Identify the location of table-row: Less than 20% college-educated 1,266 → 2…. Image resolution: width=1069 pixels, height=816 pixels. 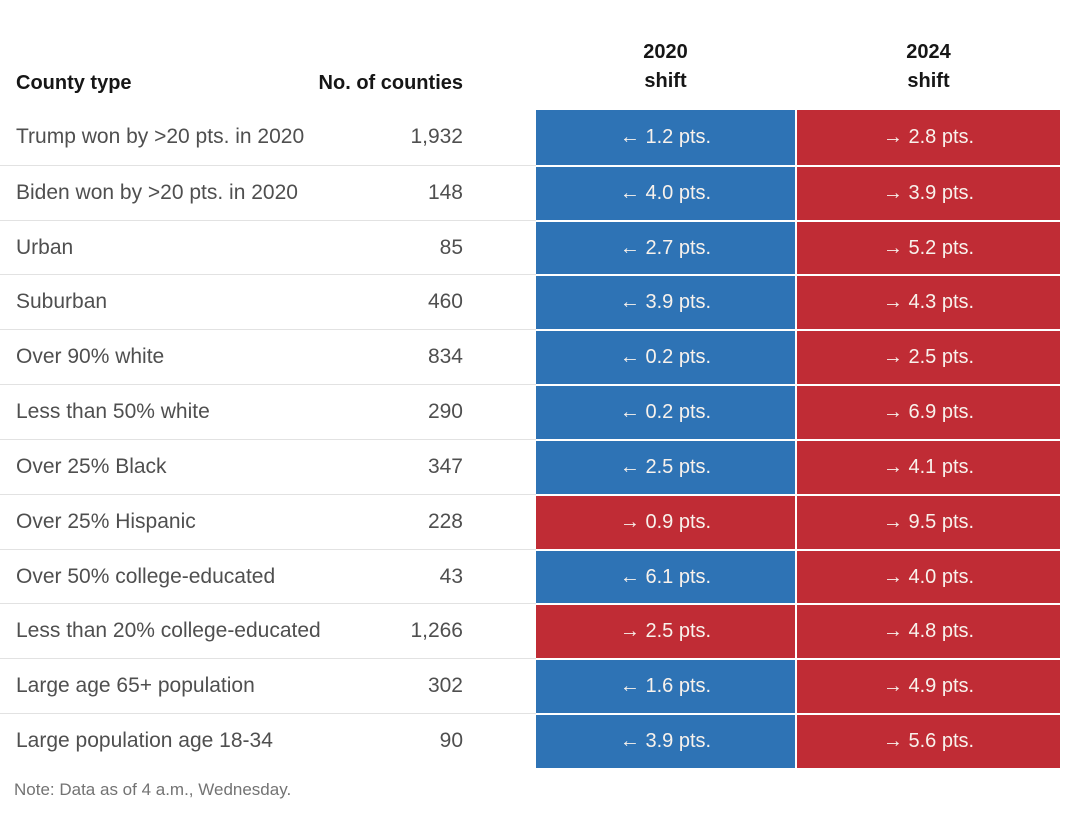
(534, 631).